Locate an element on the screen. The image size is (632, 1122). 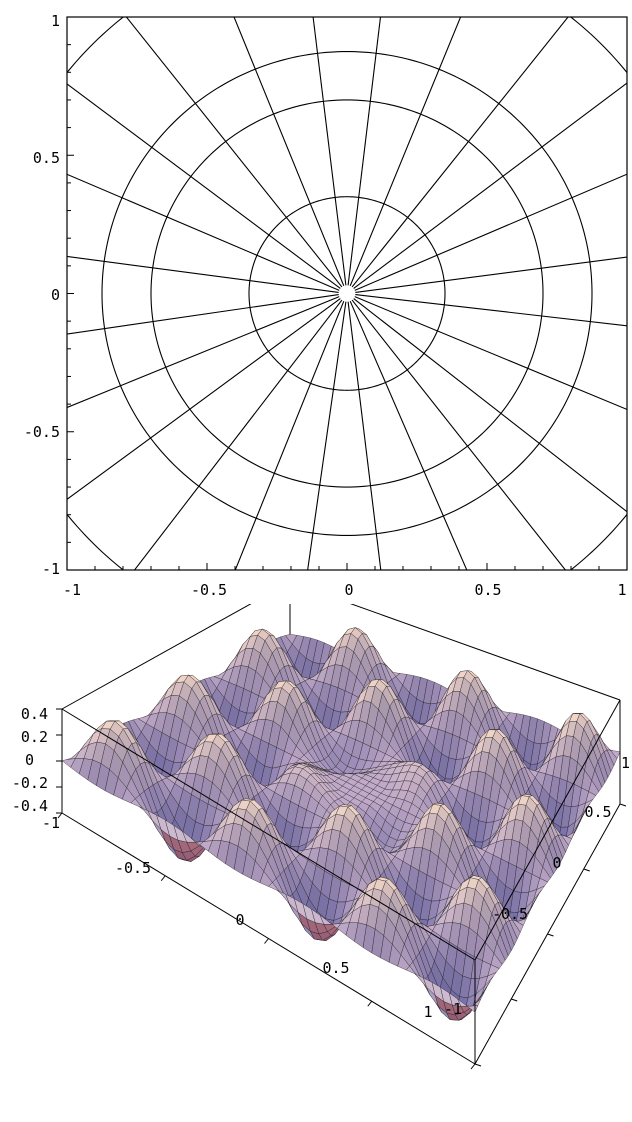
z-tick-label: -0.2 is located at coordinates (30, 783).